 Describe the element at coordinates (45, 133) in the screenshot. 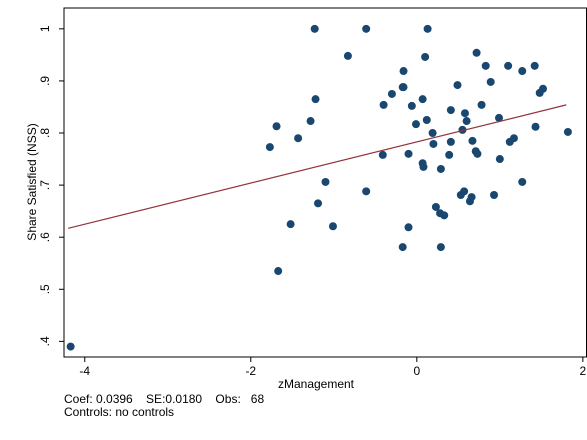

I see `y-tick-label: .8` at that location.